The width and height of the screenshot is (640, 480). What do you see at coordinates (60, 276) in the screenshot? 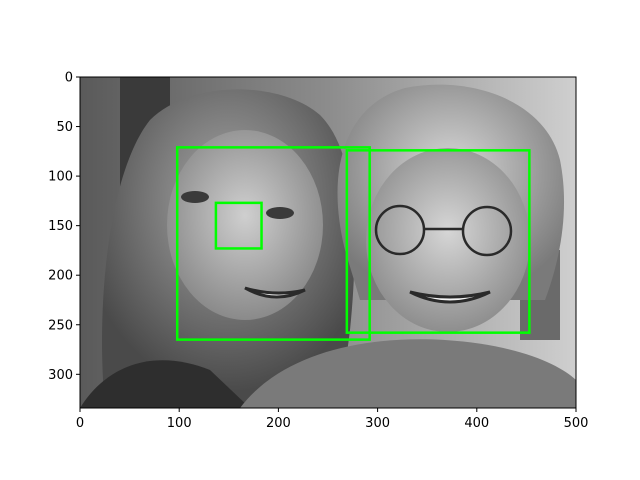
I see `y-tick-label: 200` at bounding box center [60, 276].